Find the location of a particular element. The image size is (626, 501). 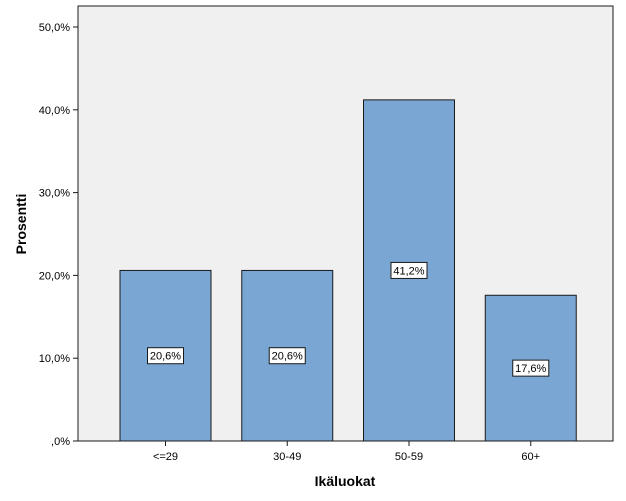

x-tick-label: 50-59 is located at coordinates (409, 457).